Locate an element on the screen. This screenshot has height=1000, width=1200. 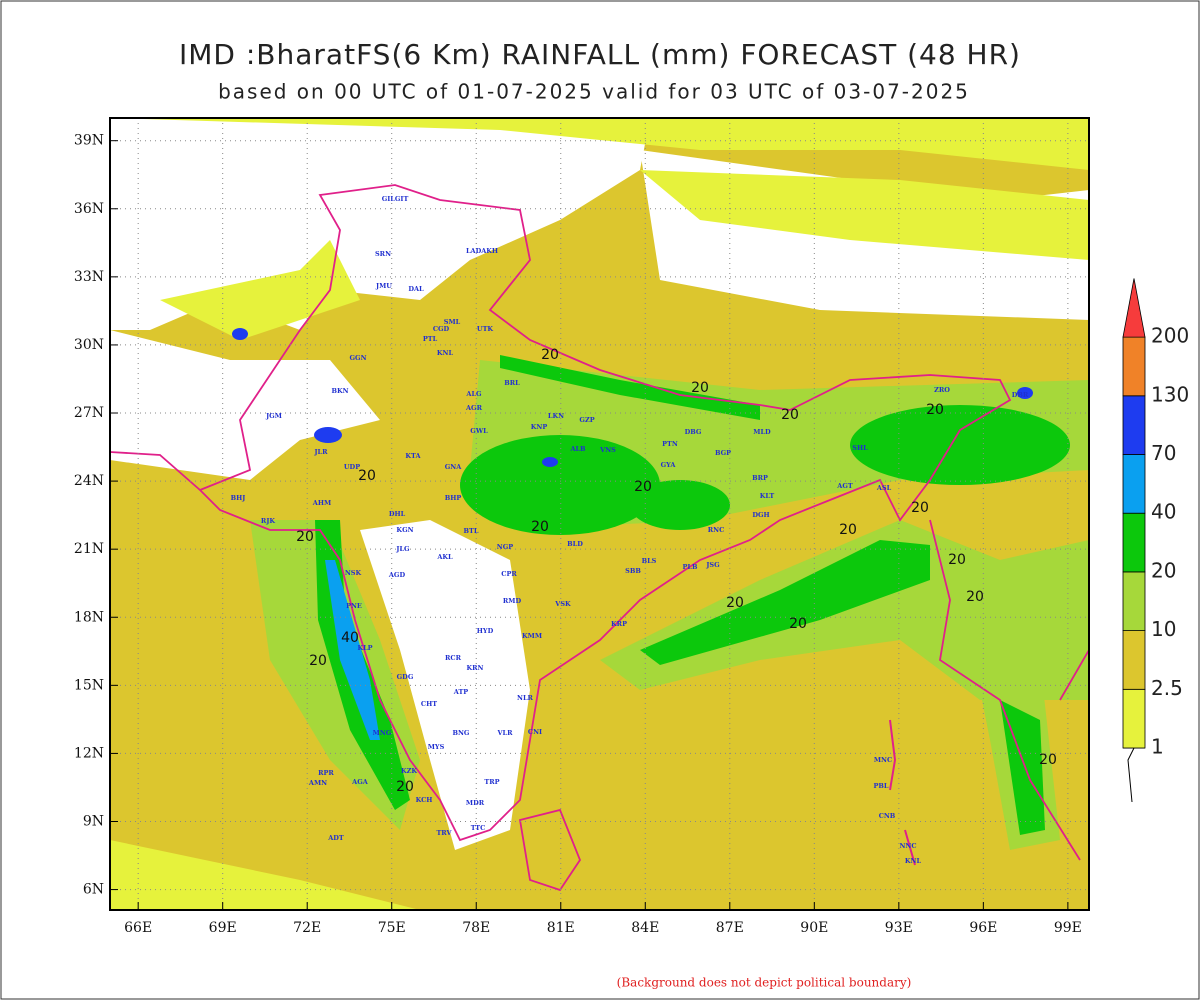
station-label: BHJ is located at coordinates (238, 498).